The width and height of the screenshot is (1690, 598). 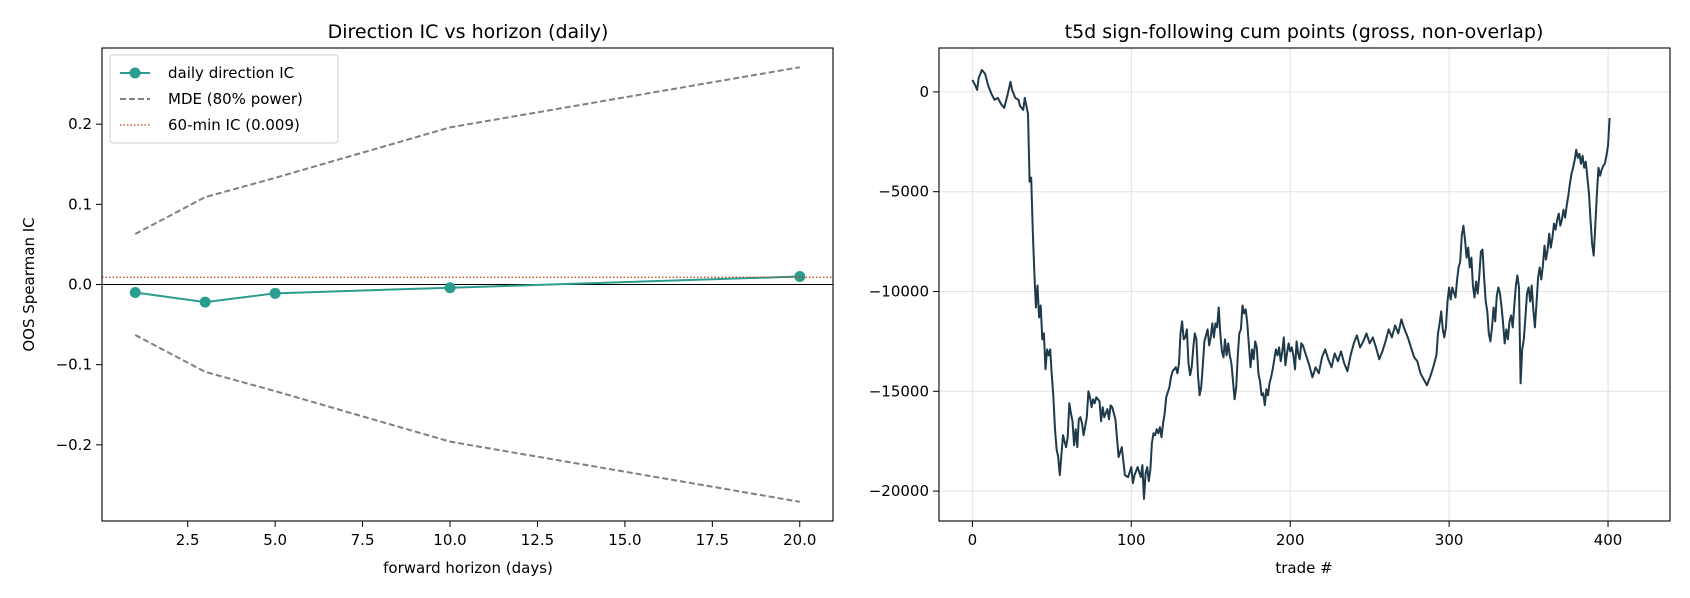 I want to click on left-chart-title: Direction IC vs horizon (daily), so click(x=468, y=32).